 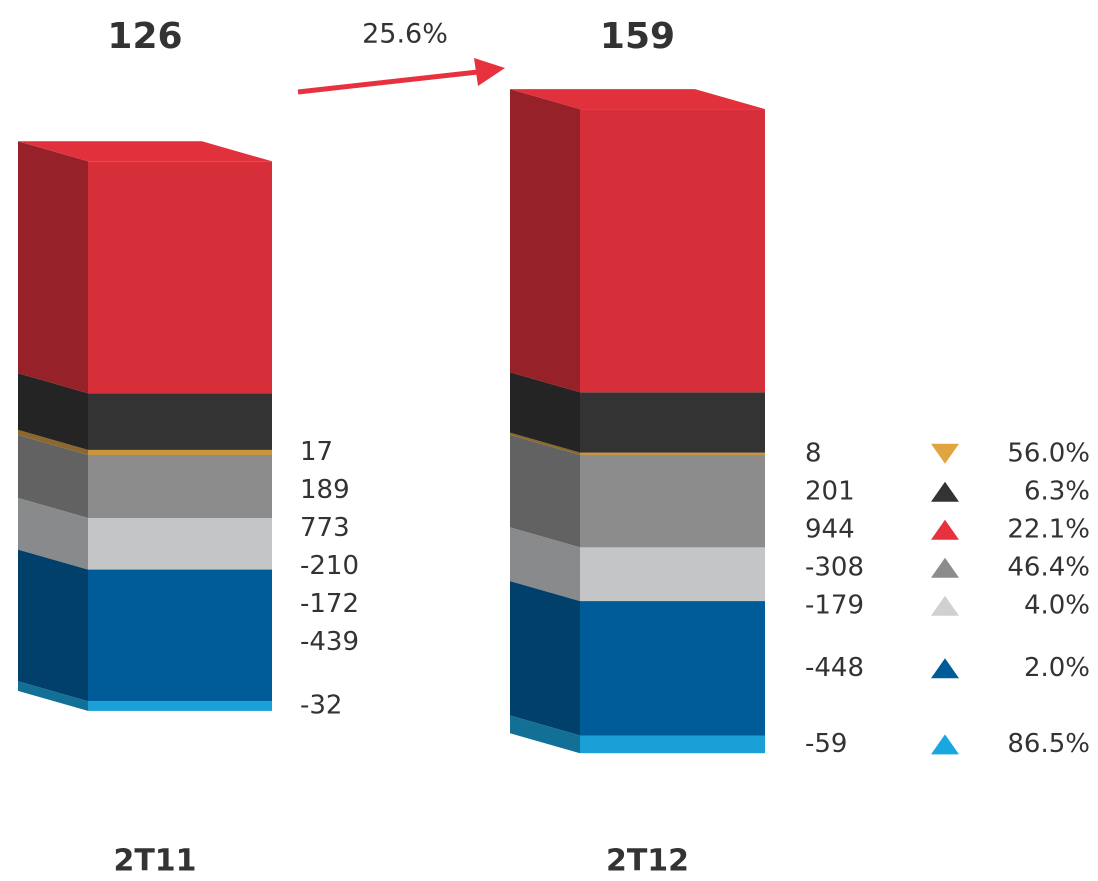 I want to click on value-label: -308, so click(x=834, y=567).